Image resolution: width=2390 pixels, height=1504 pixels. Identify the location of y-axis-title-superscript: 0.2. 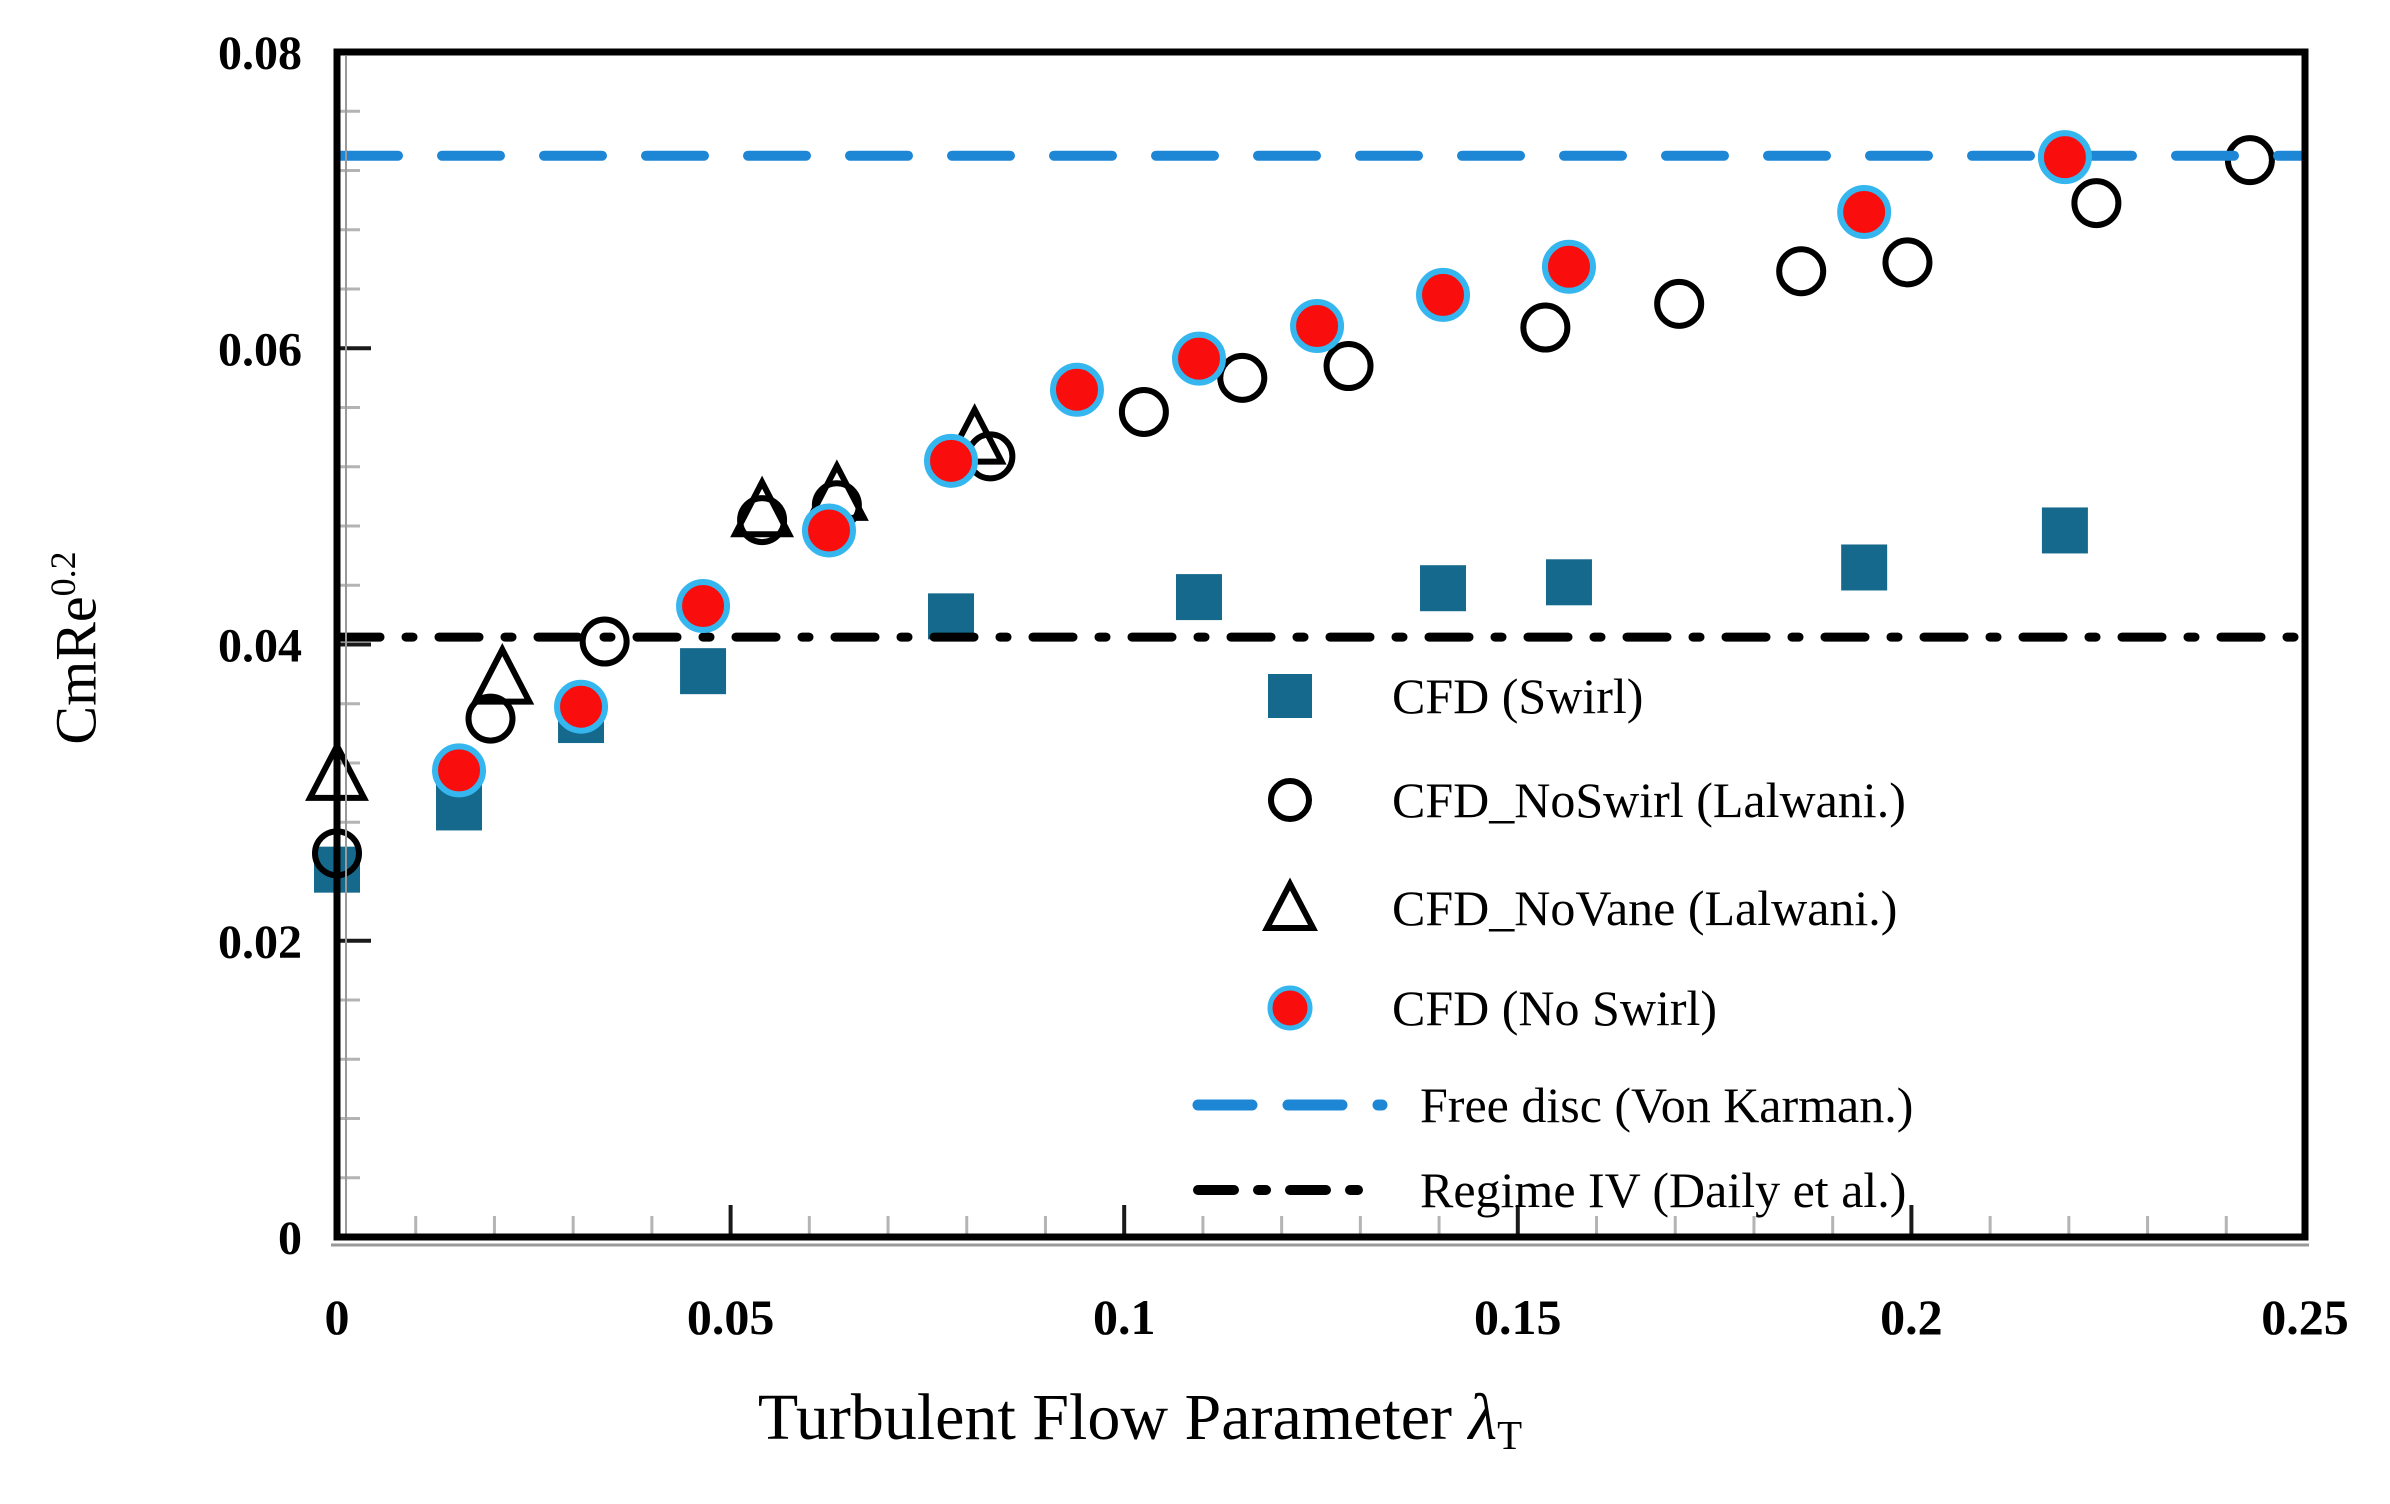
(63, 574).